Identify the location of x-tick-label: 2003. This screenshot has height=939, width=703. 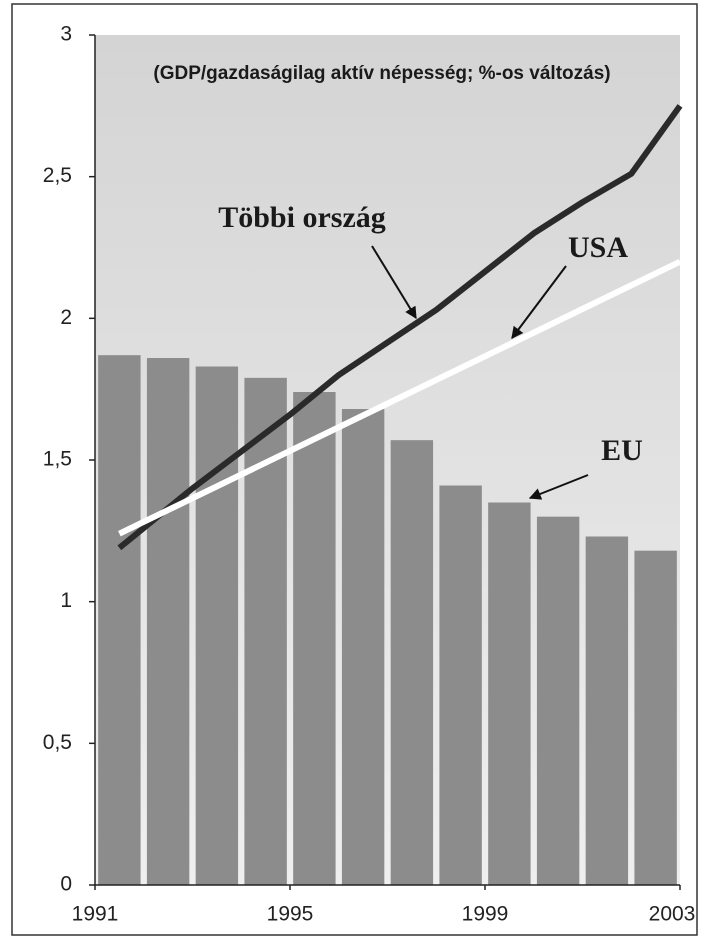
(672, 914).